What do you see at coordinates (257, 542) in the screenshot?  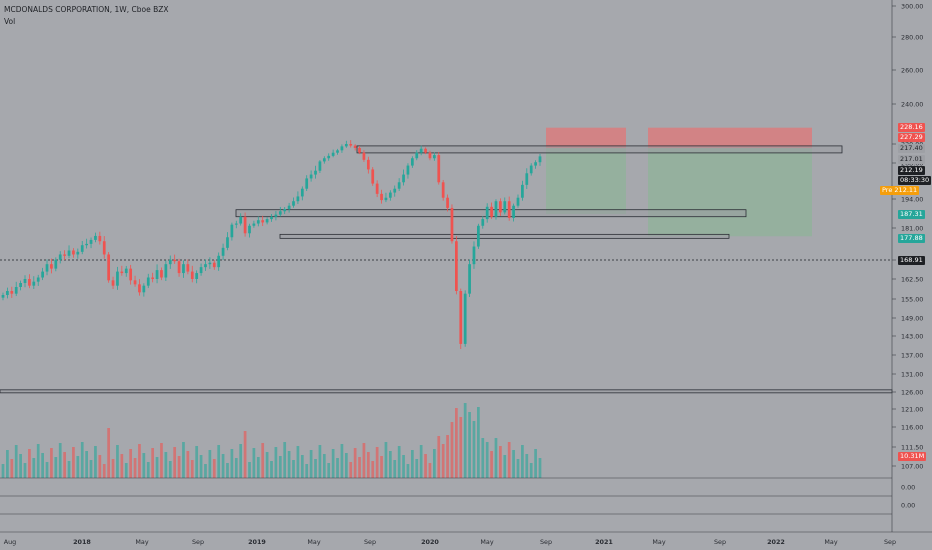 I see `time-tick-label: 2019` at bounding box center [257, 542].